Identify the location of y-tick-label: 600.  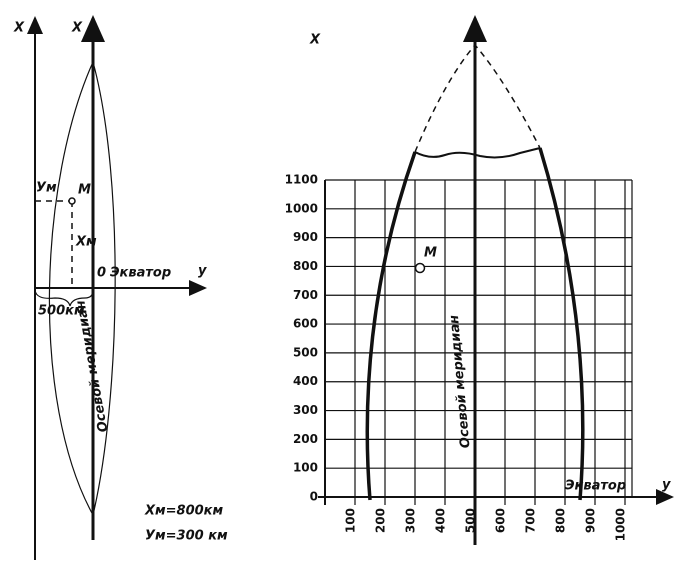
(305, 324).